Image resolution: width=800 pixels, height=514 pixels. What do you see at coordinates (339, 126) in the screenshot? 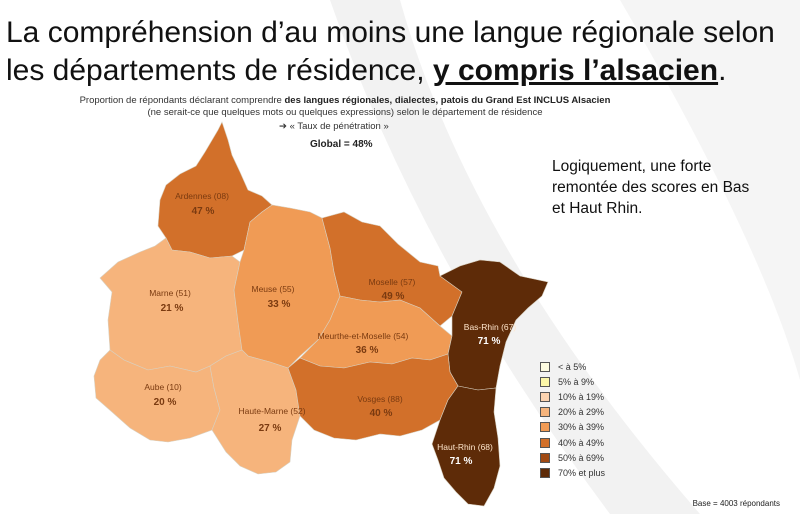
I see `rate-text: « Taux de pénétration »` at bounding box center [339, 126].